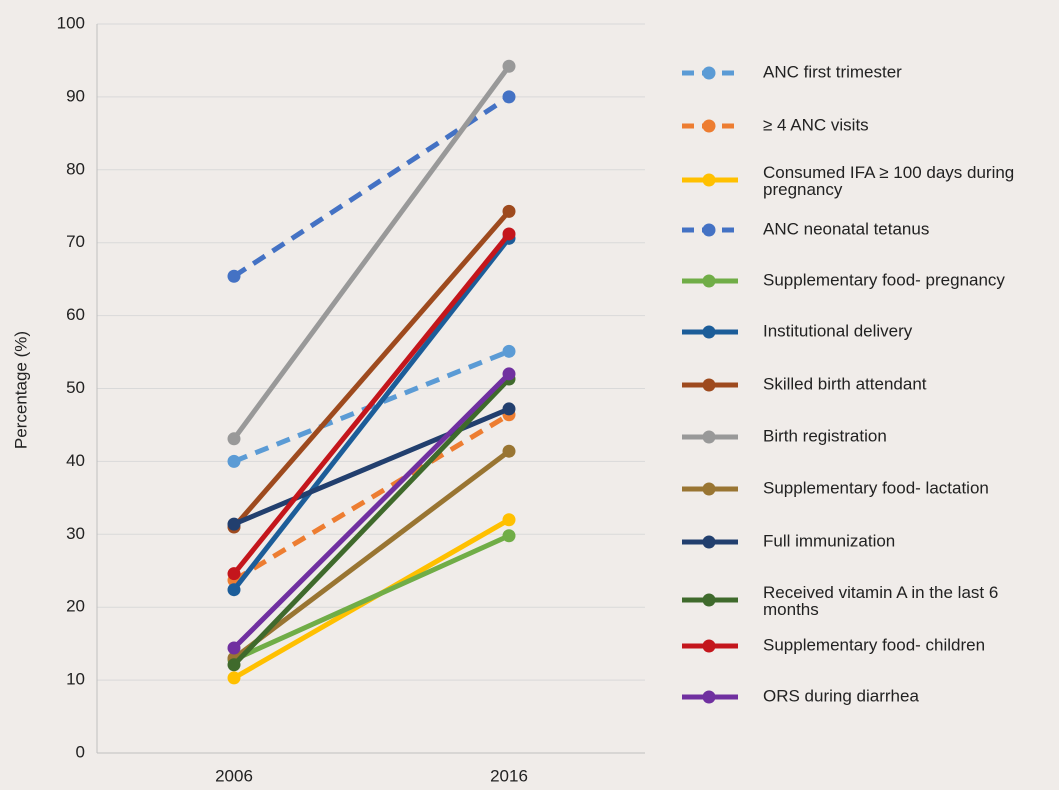  What do you see at coordinates (75, 460) in the screenshot?
I see `y-tick-label: 40` at bounding box center [75, 460].